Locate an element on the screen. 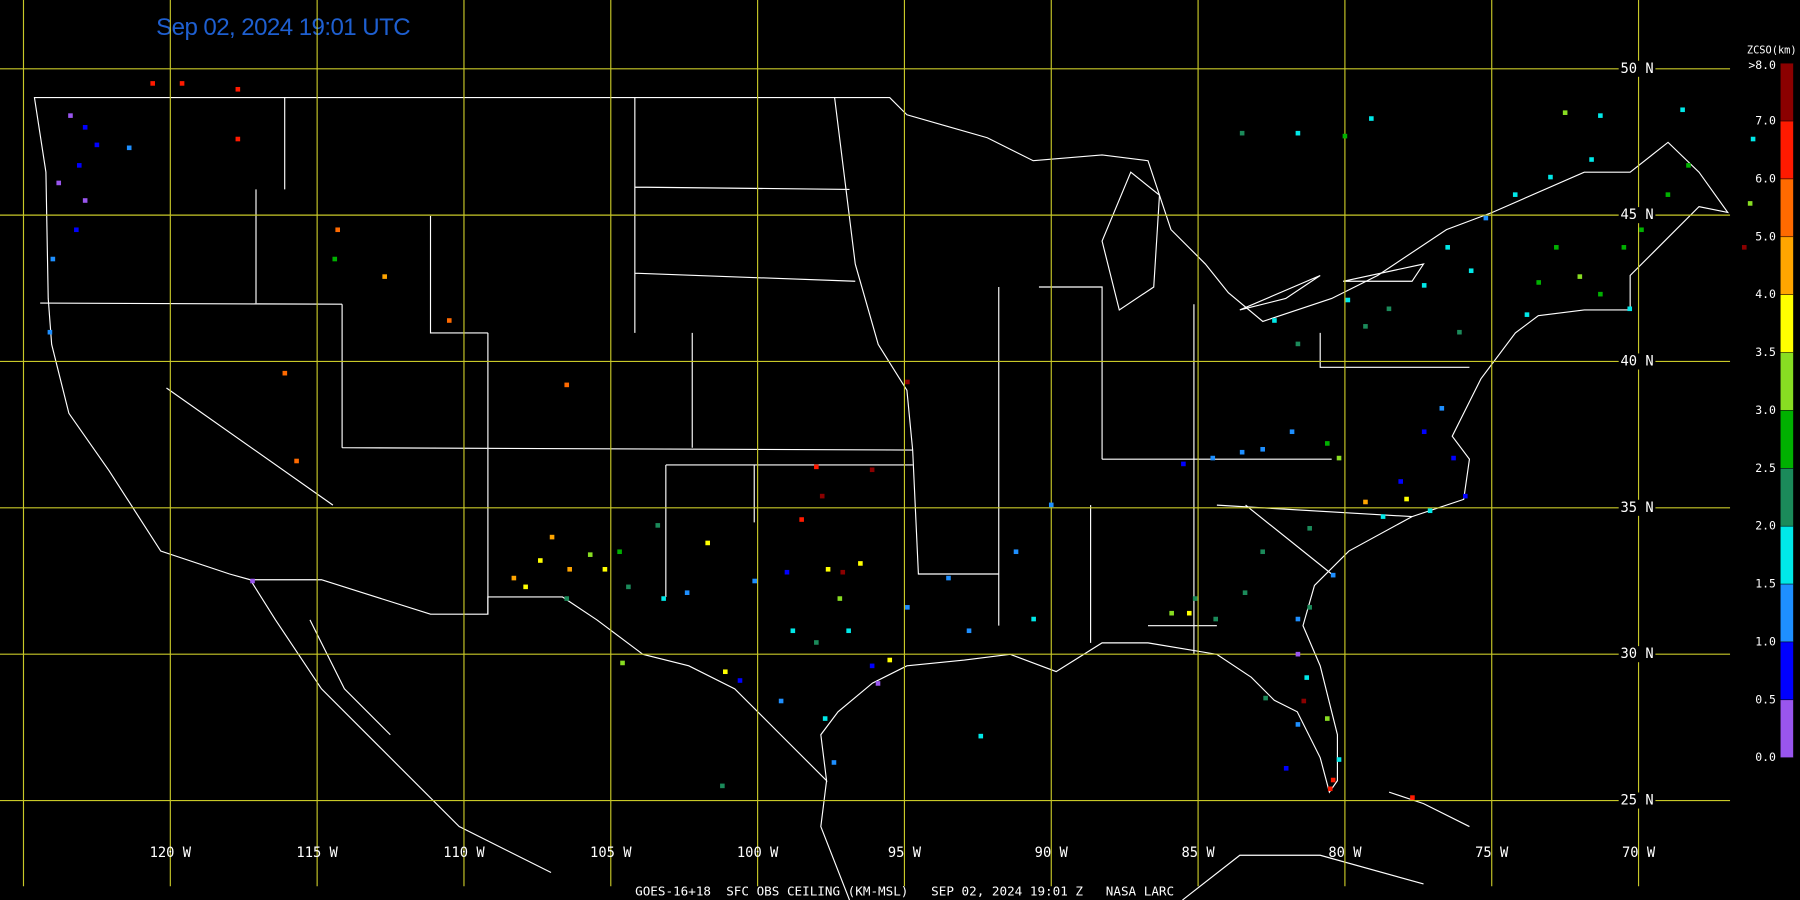 The width and height of the screenshot is (1800, 900). colorbar-label: 3.5 is located at coordinates (1765, 352).